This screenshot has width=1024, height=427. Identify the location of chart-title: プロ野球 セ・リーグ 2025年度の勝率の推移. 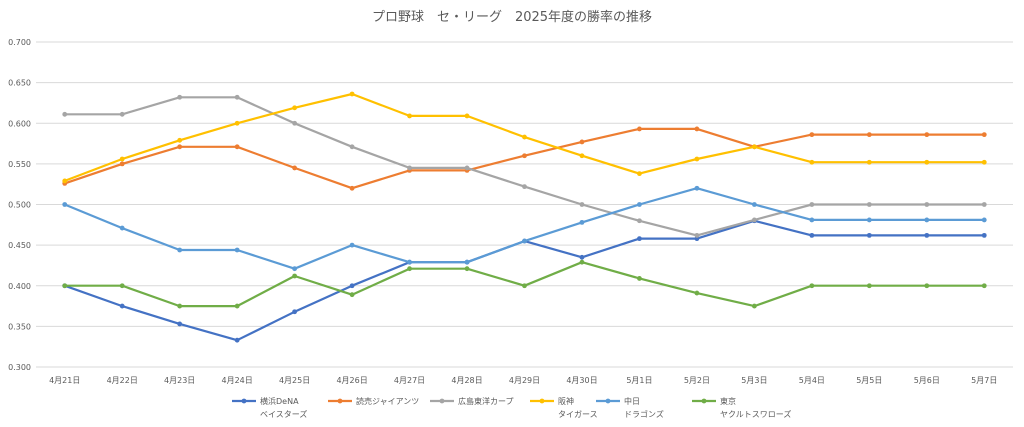
(512, 17).